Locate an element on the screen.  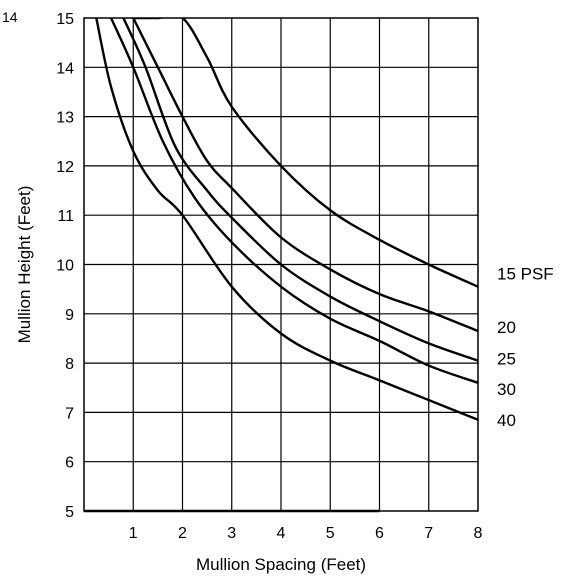
y-tick-label: 14 is located at coordinates (65, 68).